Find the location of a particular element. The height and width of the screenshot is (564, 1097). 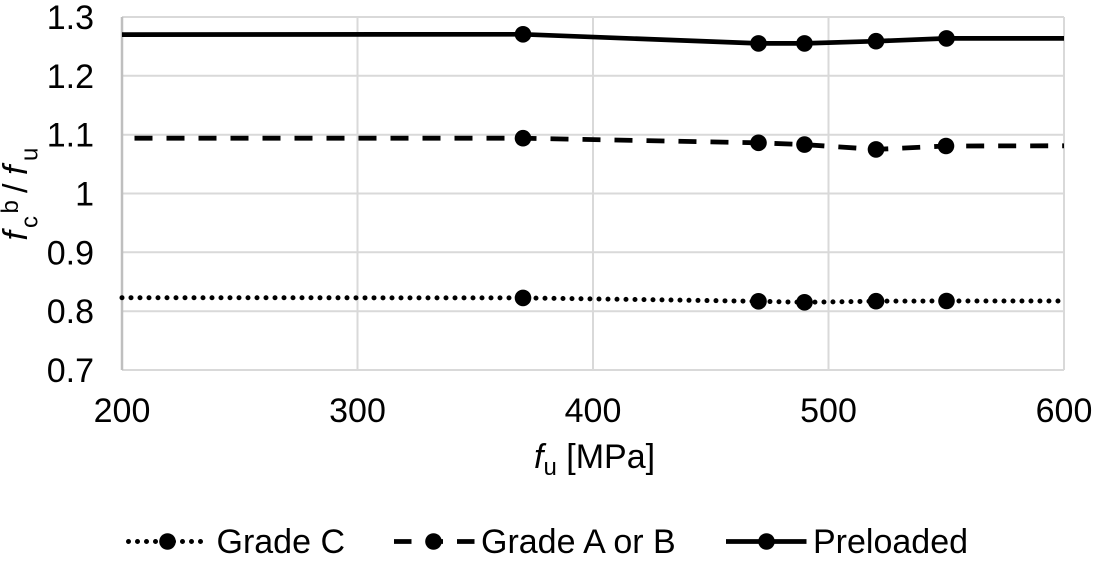

svg-text: Preloaded is located at coordinates (890, 542).